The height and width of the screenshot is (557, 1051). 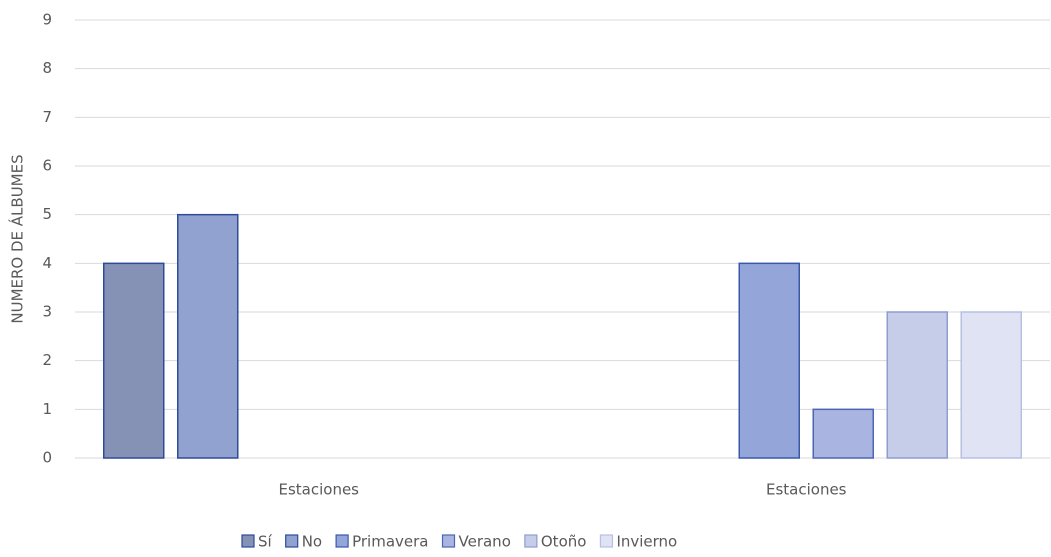 What do you see at coordinates (390, 542) in the screenshot?
I see `legend-label: Primavera` at bounding box center [390, 542].